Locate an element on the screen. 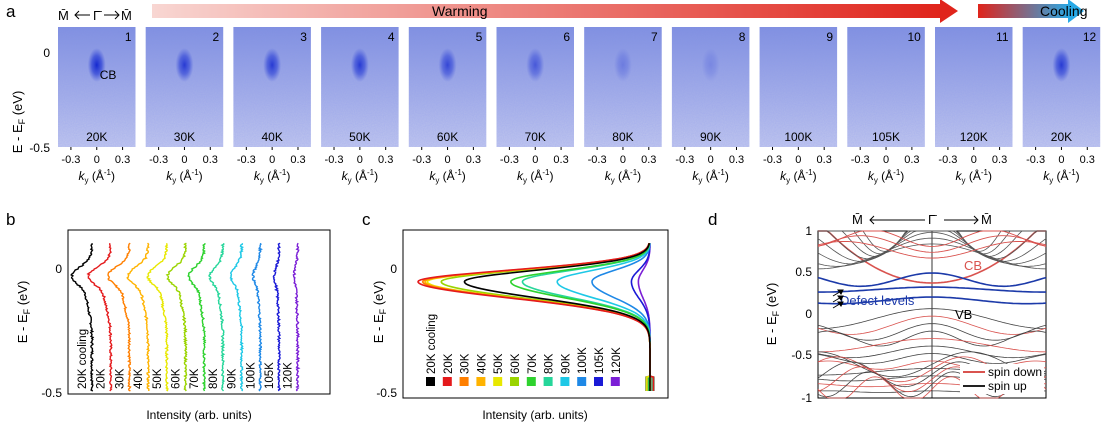 The image size is (1110, 437). map-temperature: 20K is located at coordinates (1061, 137).